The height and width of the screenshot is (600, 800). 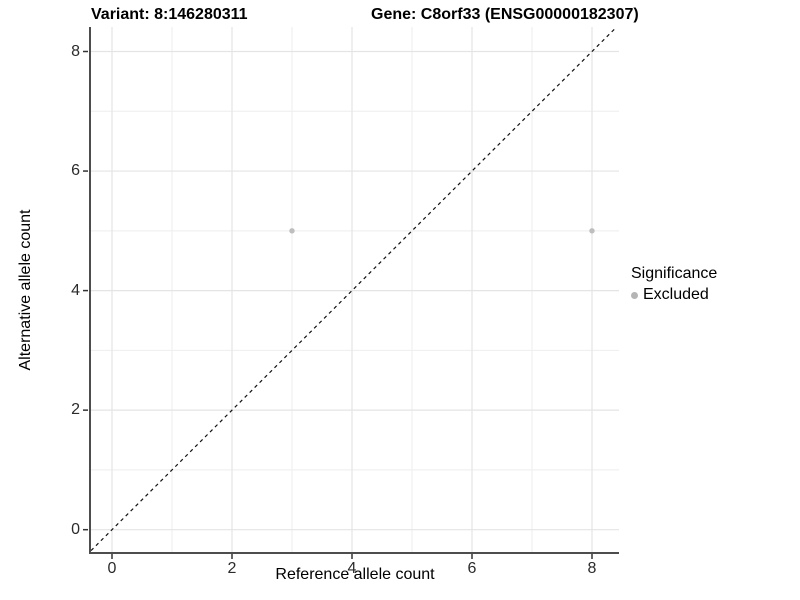 I want to click on y-axis-title: Alternative allele count, so click(x=25, y=290).